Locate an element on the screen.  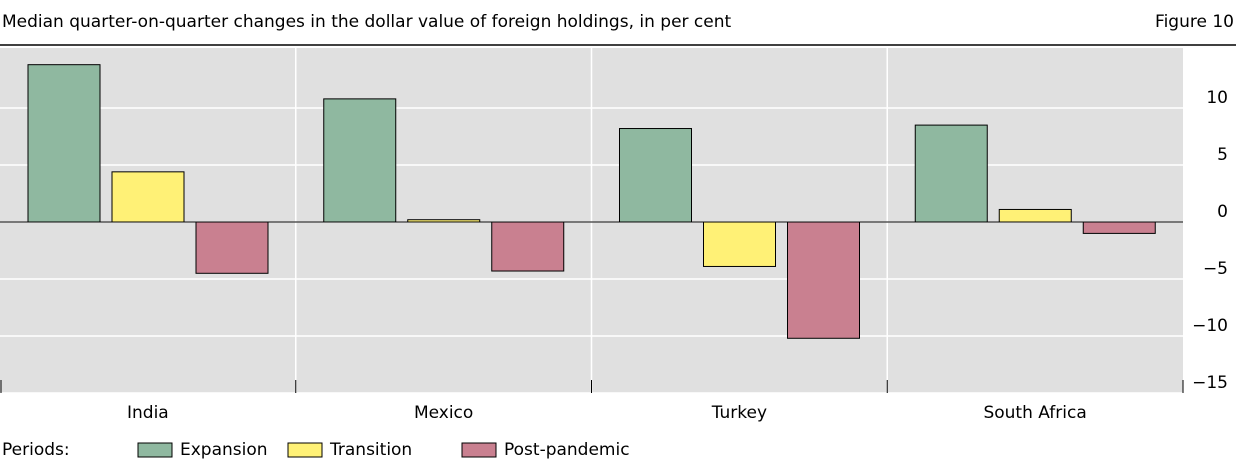
y-tick-label: 10 is located at coordinates (1217, 98).